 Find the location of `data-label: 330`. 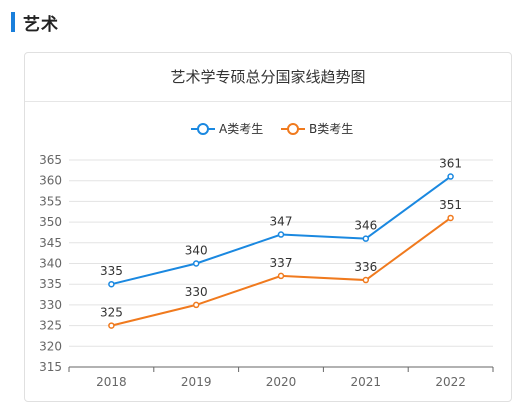

data-label: 330 is located at coordinates (196, 292).